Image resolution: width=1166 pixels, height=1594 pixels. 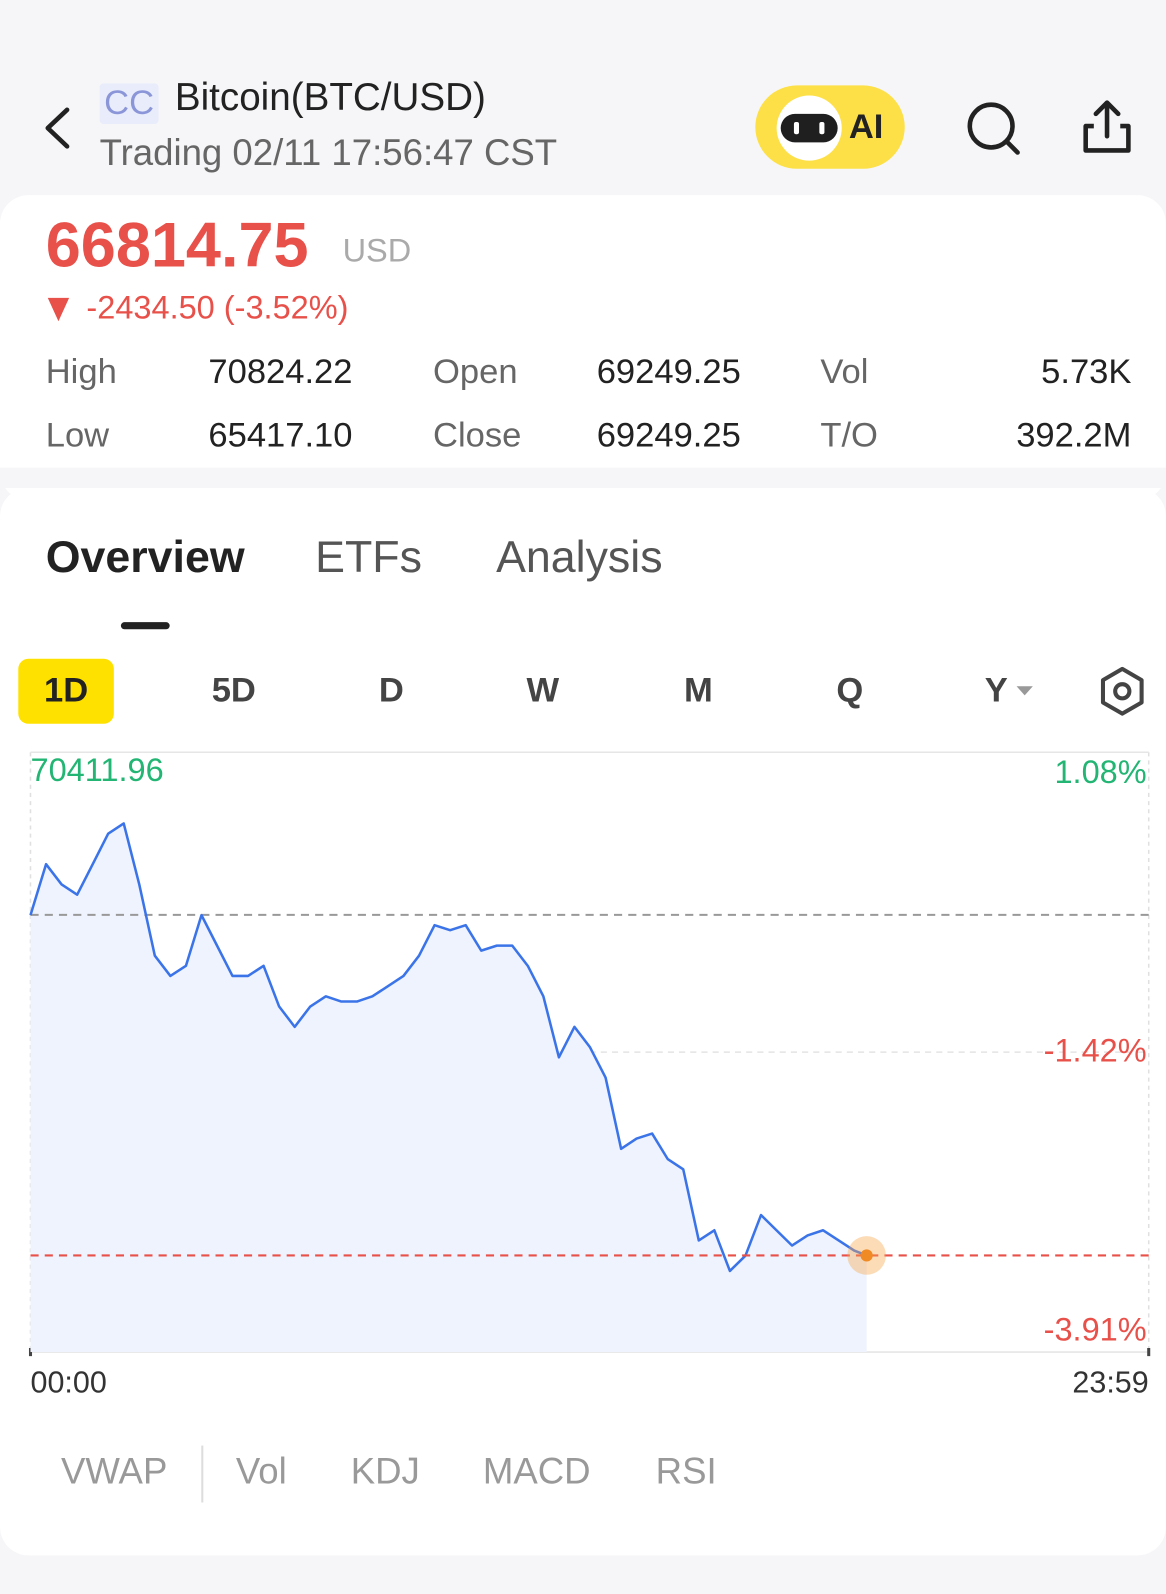 What do you see at coordinates (145, 557) in the screenshot?
I see `tab: Overview` at bounding box center [145, 557].